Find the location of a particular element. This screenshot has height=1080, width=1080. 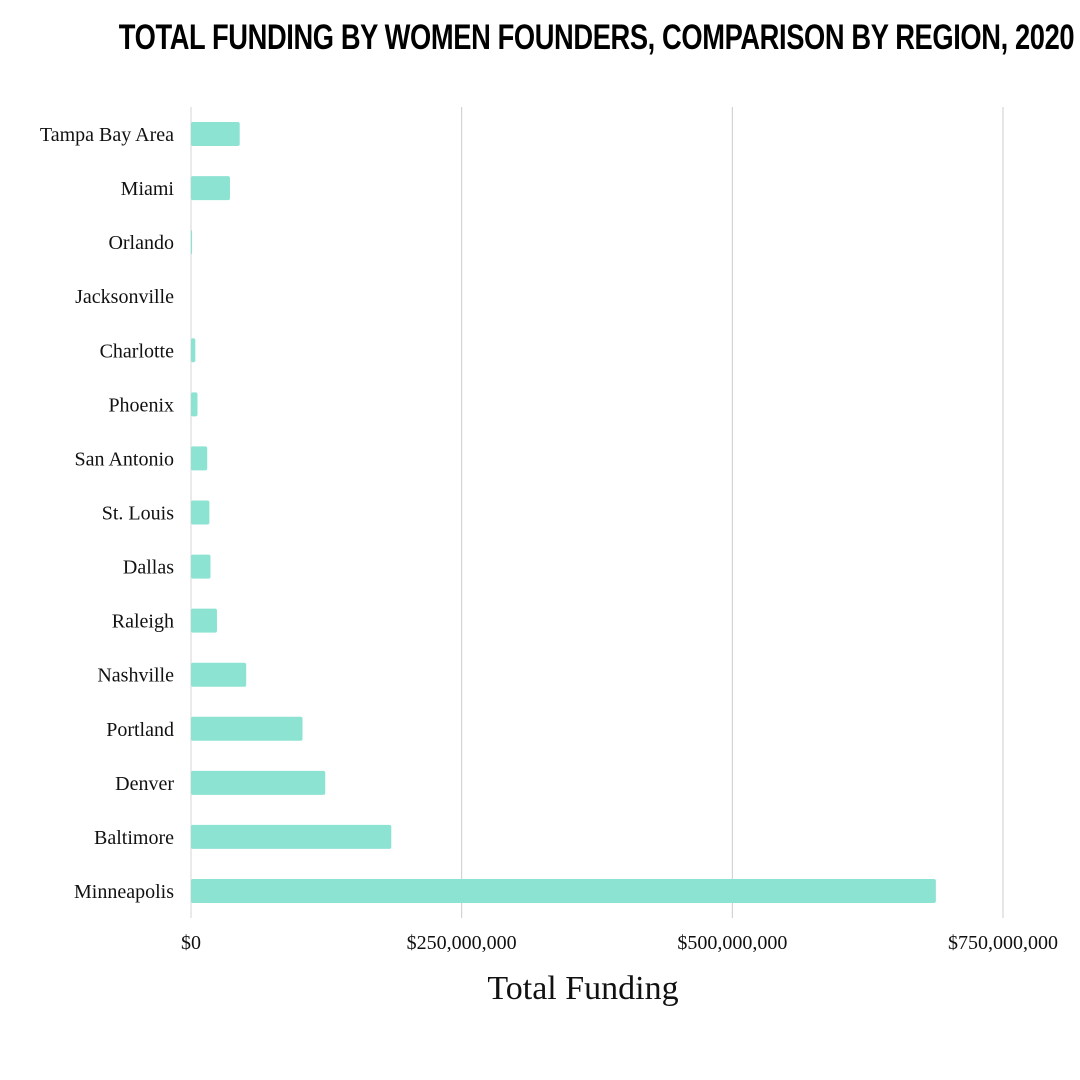

x-tick-label: $250,000,000 is located at coordinates (462, 943).